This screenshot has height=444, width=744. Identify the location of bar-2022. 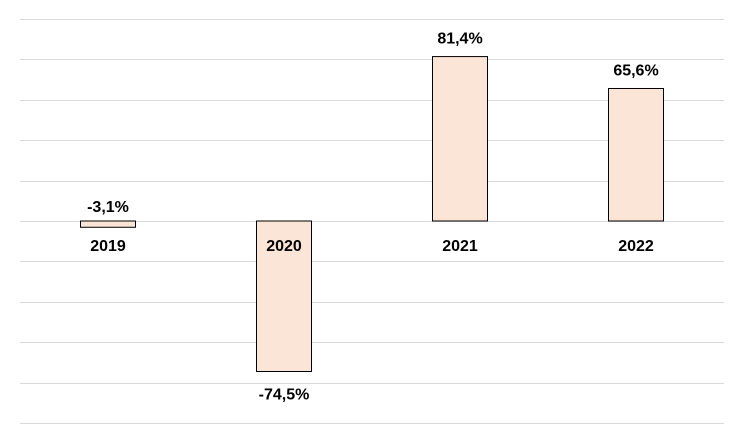
(636, 154).